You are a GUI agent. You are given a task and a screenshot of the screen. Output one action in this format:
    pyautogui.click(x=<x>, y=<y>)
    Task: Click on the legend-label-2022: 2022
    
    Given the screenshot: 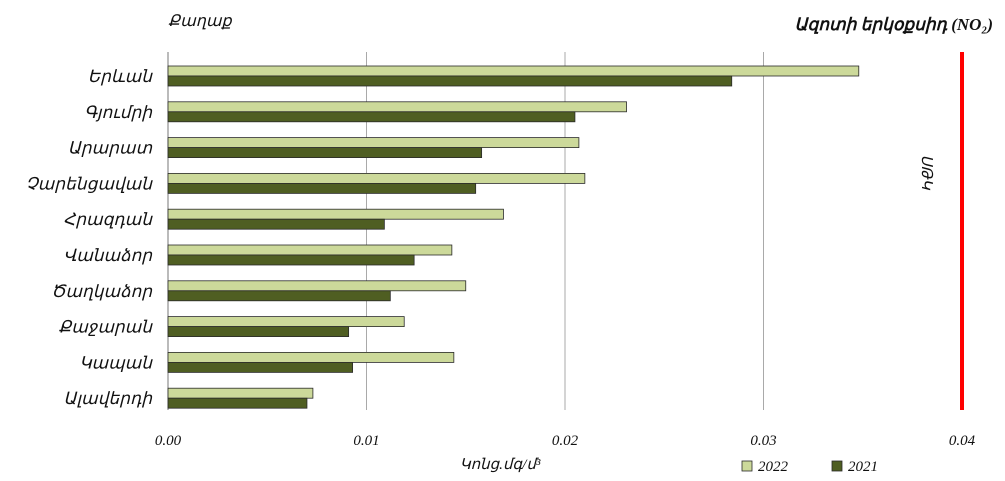 What is the action you would take?
    pyautogui.click(x=773, y=467)
    